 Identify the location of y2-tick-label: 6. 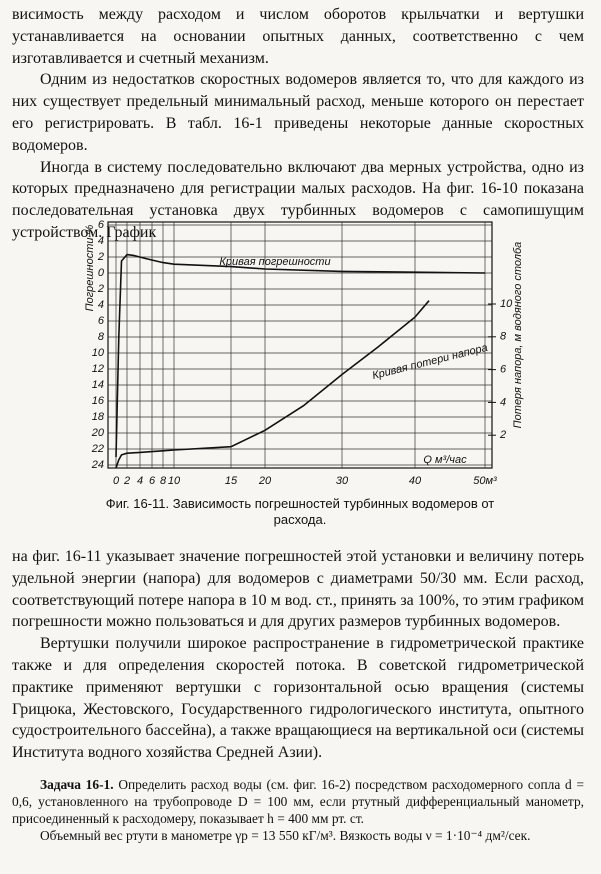
(503, 370).